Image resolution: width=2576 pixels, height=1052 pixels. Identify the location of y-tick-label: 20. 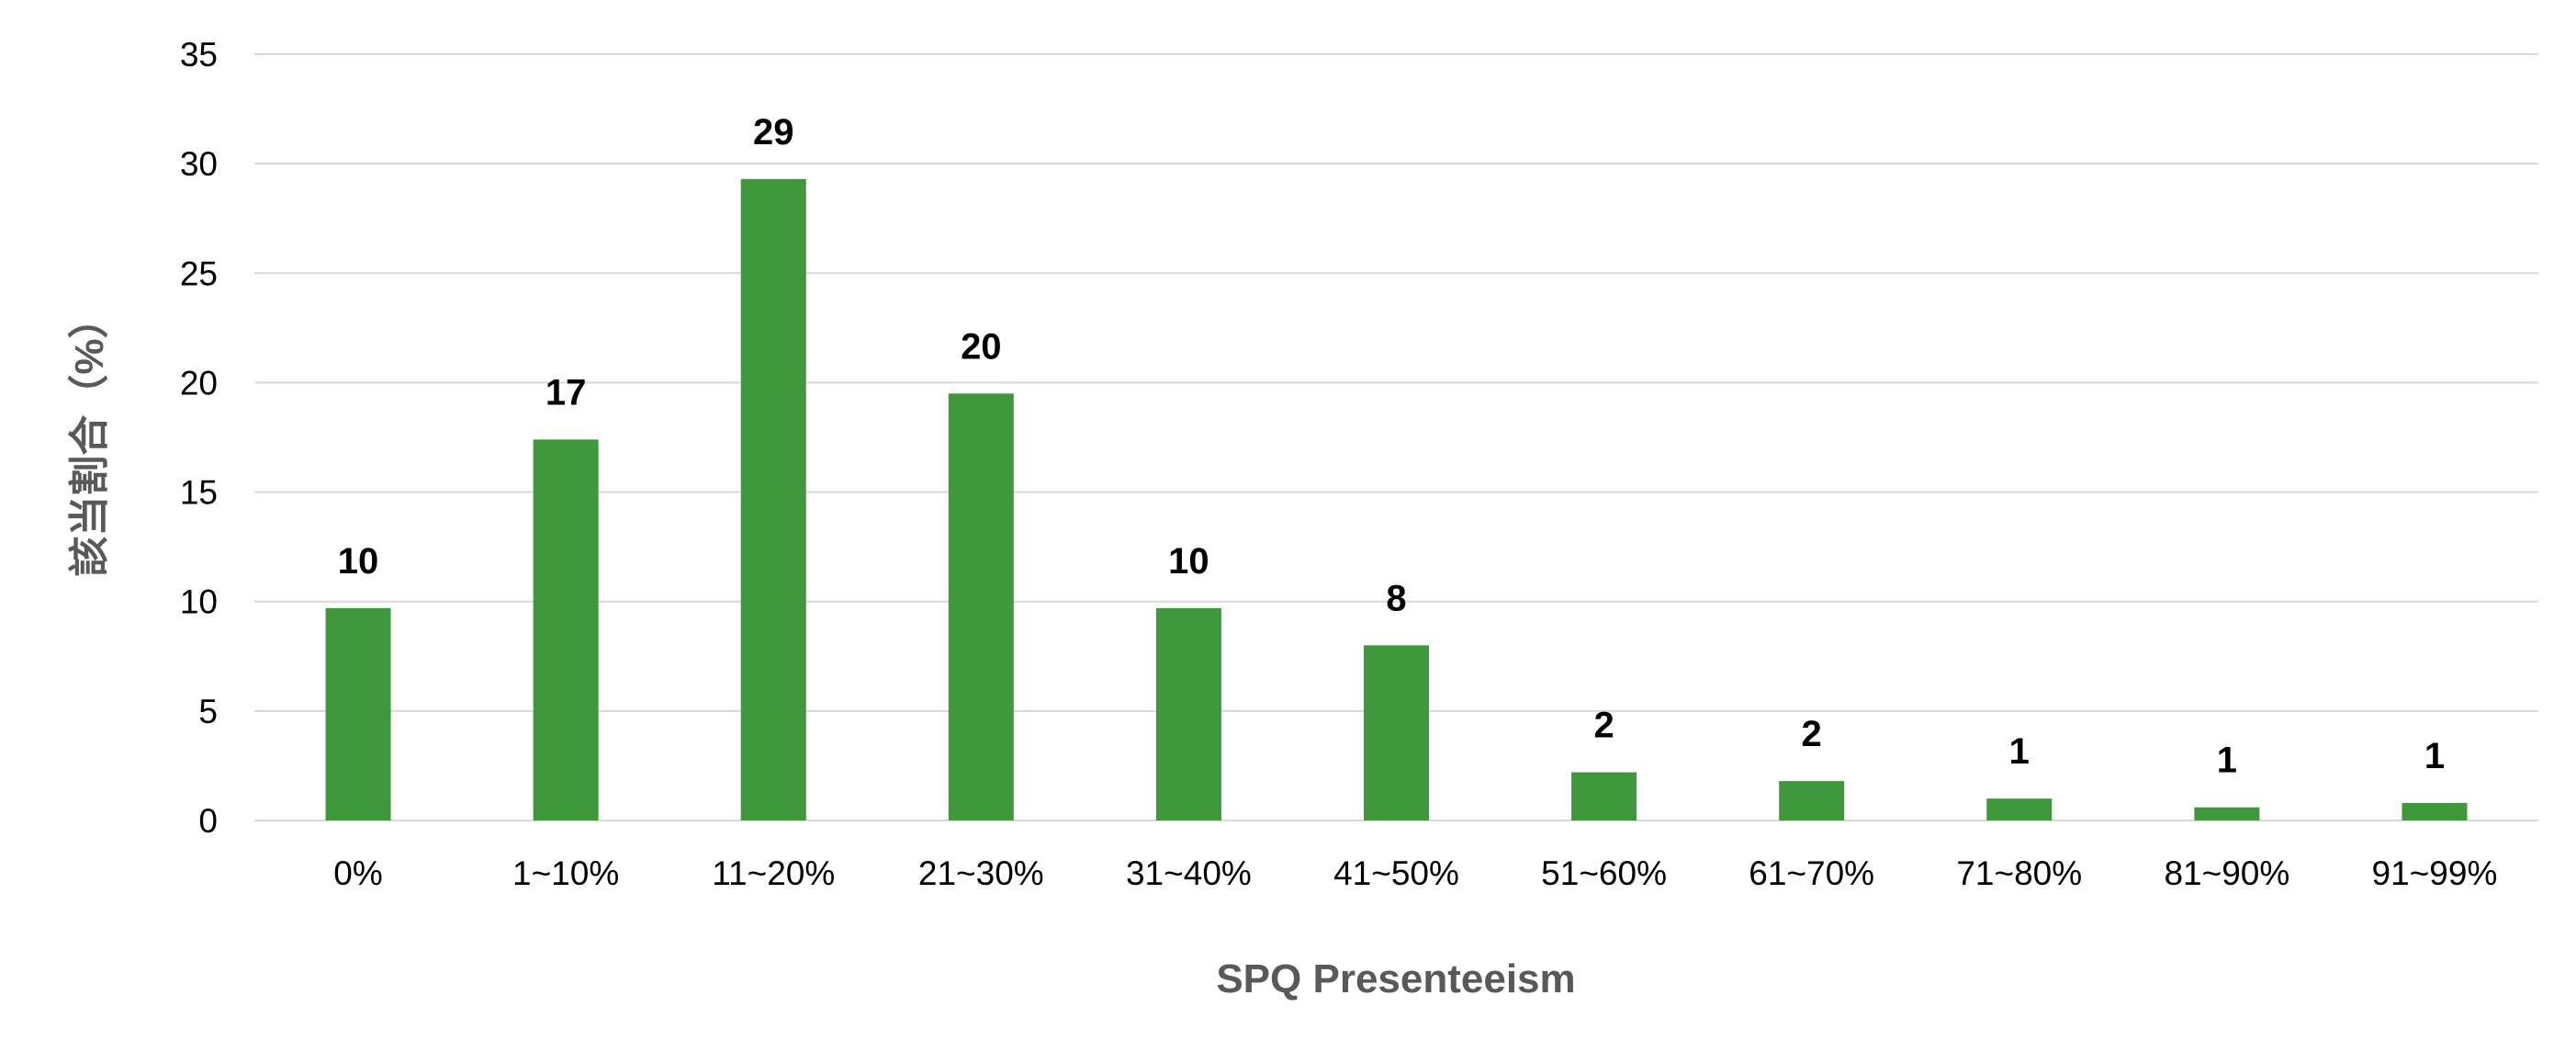
(199, 383).